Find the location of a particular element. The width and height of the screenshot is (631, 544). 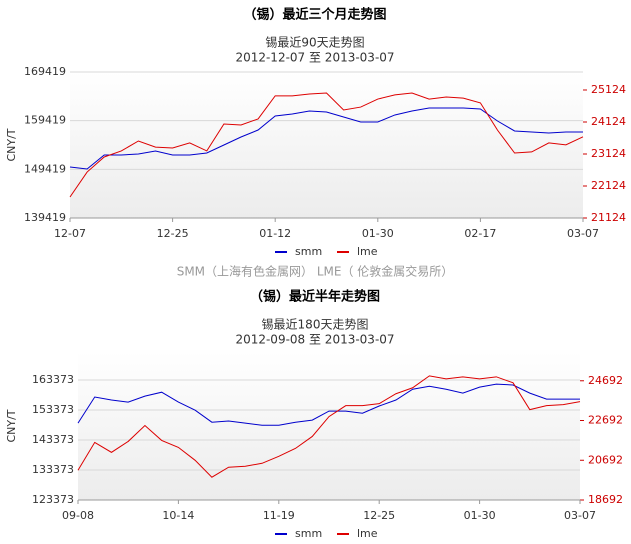

date-range: 2012-12-07 至 2013-03-07 is located at coordinates (314, 58).